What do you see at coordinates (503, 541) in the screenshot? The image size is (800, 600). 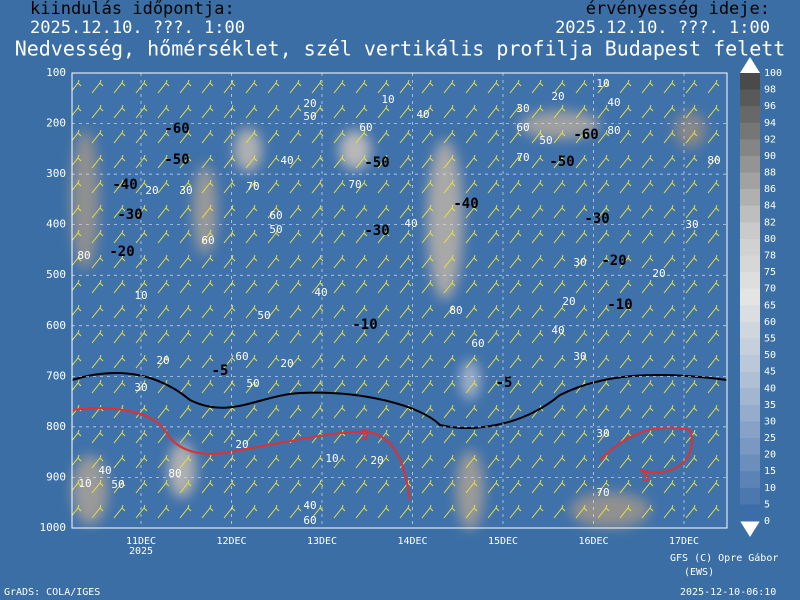 I see `x-tick-label: 15DEC` at bounding box center [503, 541].